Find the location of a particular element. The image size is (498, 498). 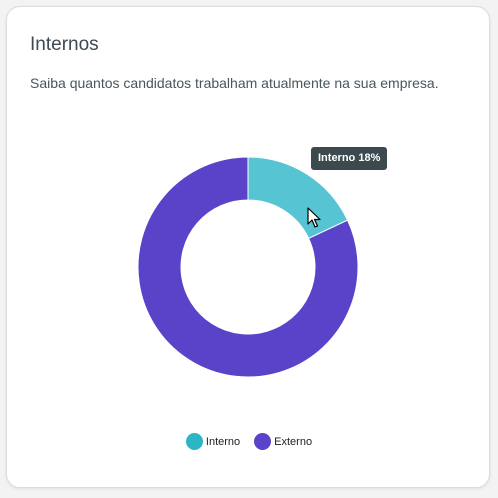

chart-legend: Interno Externo is located at coordinates (249, 441).